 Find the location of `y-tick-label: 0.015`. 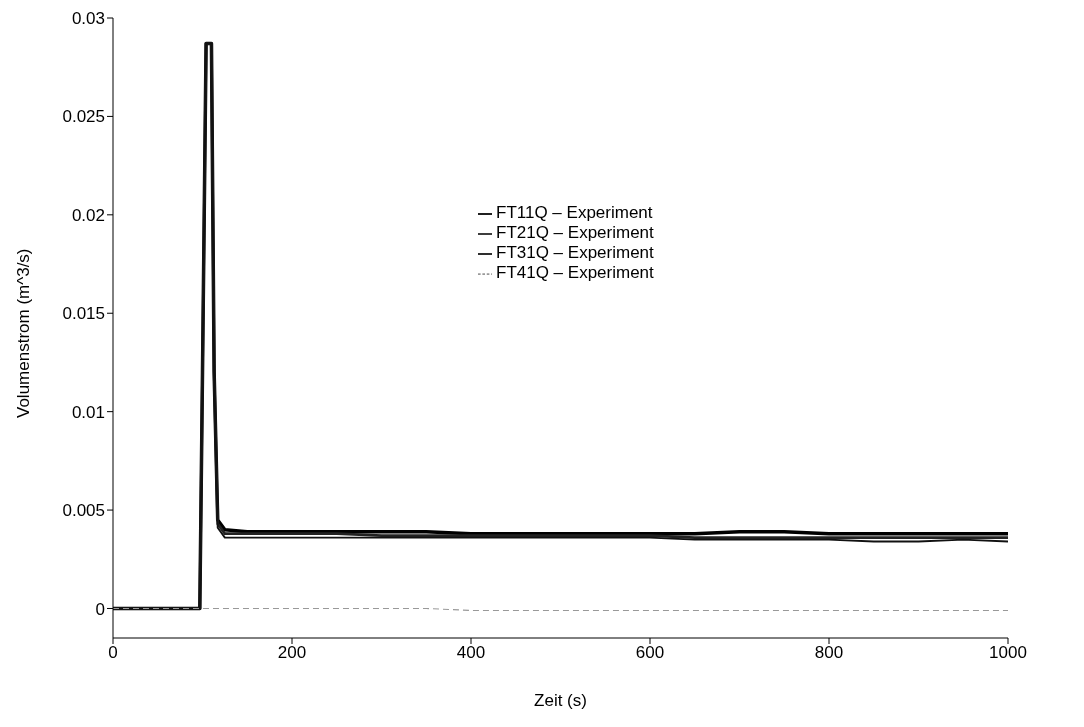

y-tick-label: 0.015 is located at coordinates (83, 314).